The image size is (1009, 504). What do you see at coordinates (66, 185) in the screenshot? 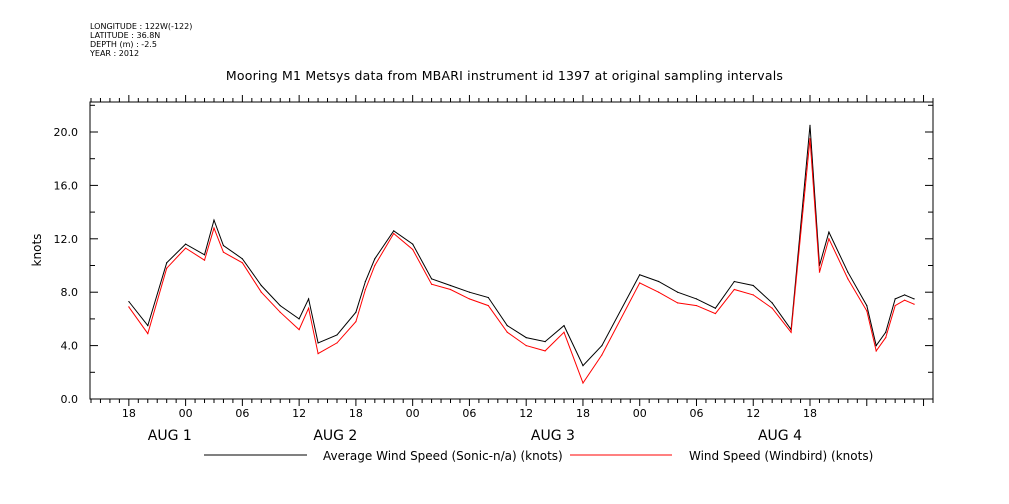
I see `y-tick-label: 16.0` at bounding box center [66, 185].